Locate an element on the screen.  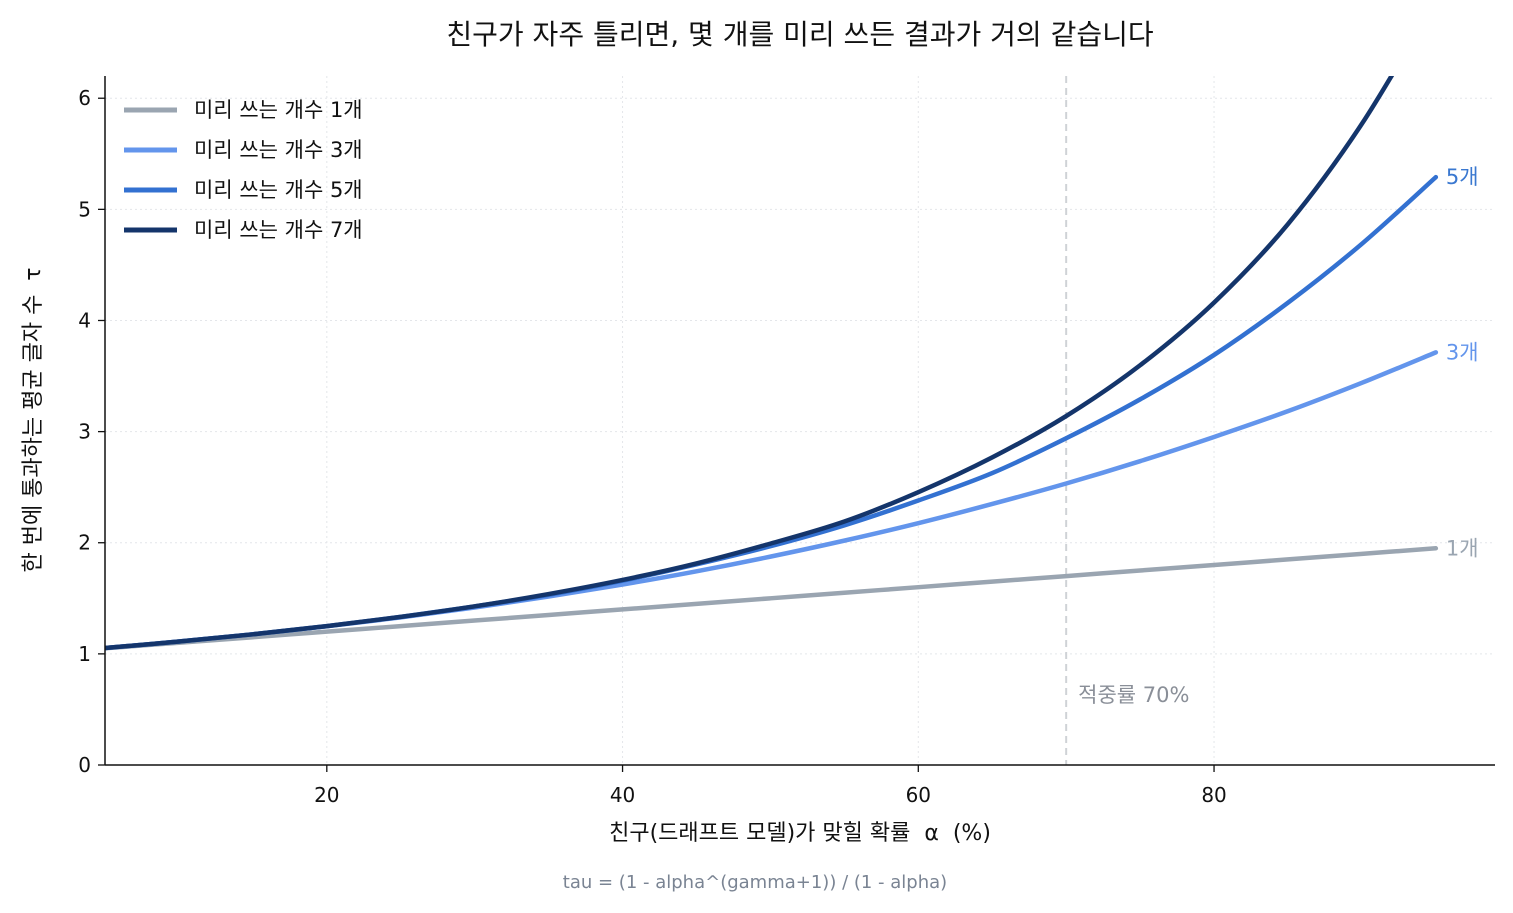
y-tick-label-1: 1 is located at coordinates (84, 654).